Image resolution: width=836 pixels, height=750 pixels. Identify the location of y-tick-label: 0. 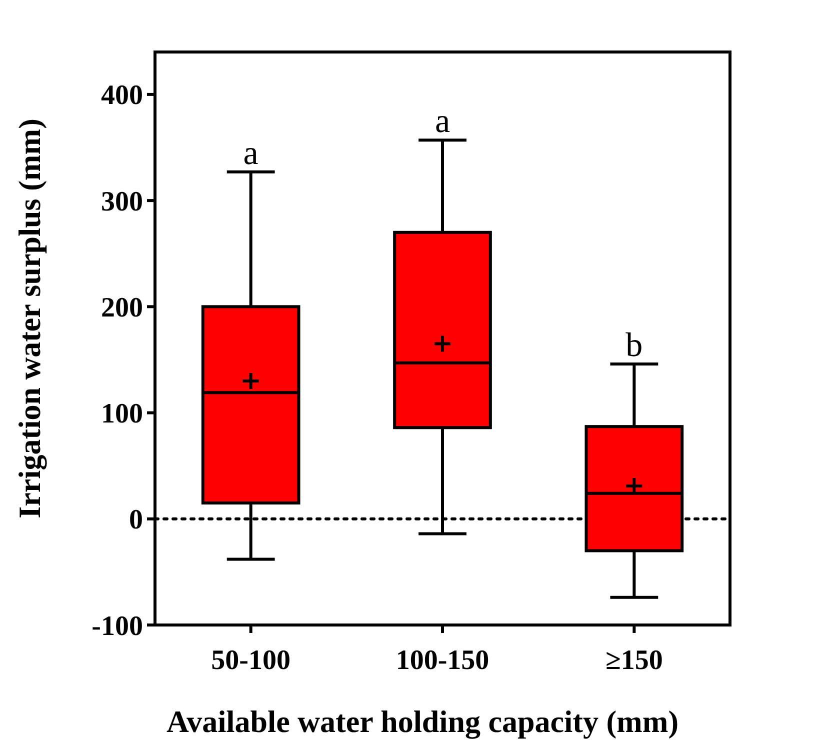
(136, 520).